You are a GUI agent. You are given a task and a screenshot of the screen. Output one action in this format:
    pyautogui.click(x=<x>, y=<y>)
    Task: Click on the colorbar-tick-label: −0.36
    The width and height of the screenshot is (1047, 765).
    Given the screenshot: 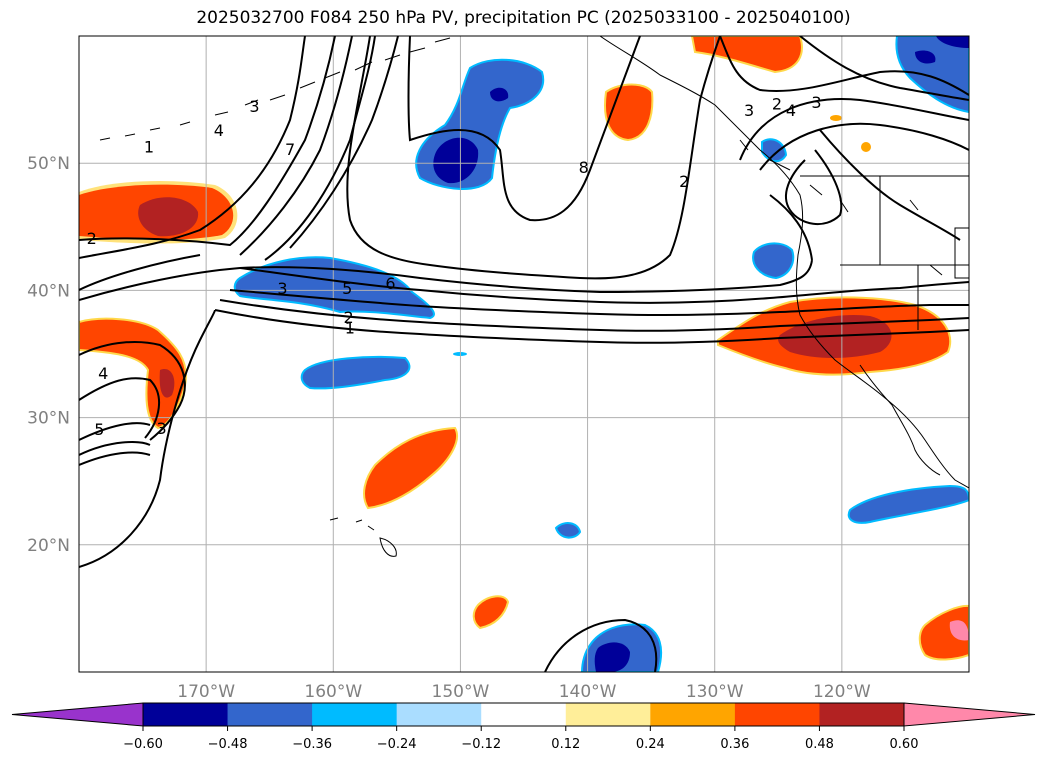 What is the action you would take?
    pyautogui.click(x=312, y=744)
    